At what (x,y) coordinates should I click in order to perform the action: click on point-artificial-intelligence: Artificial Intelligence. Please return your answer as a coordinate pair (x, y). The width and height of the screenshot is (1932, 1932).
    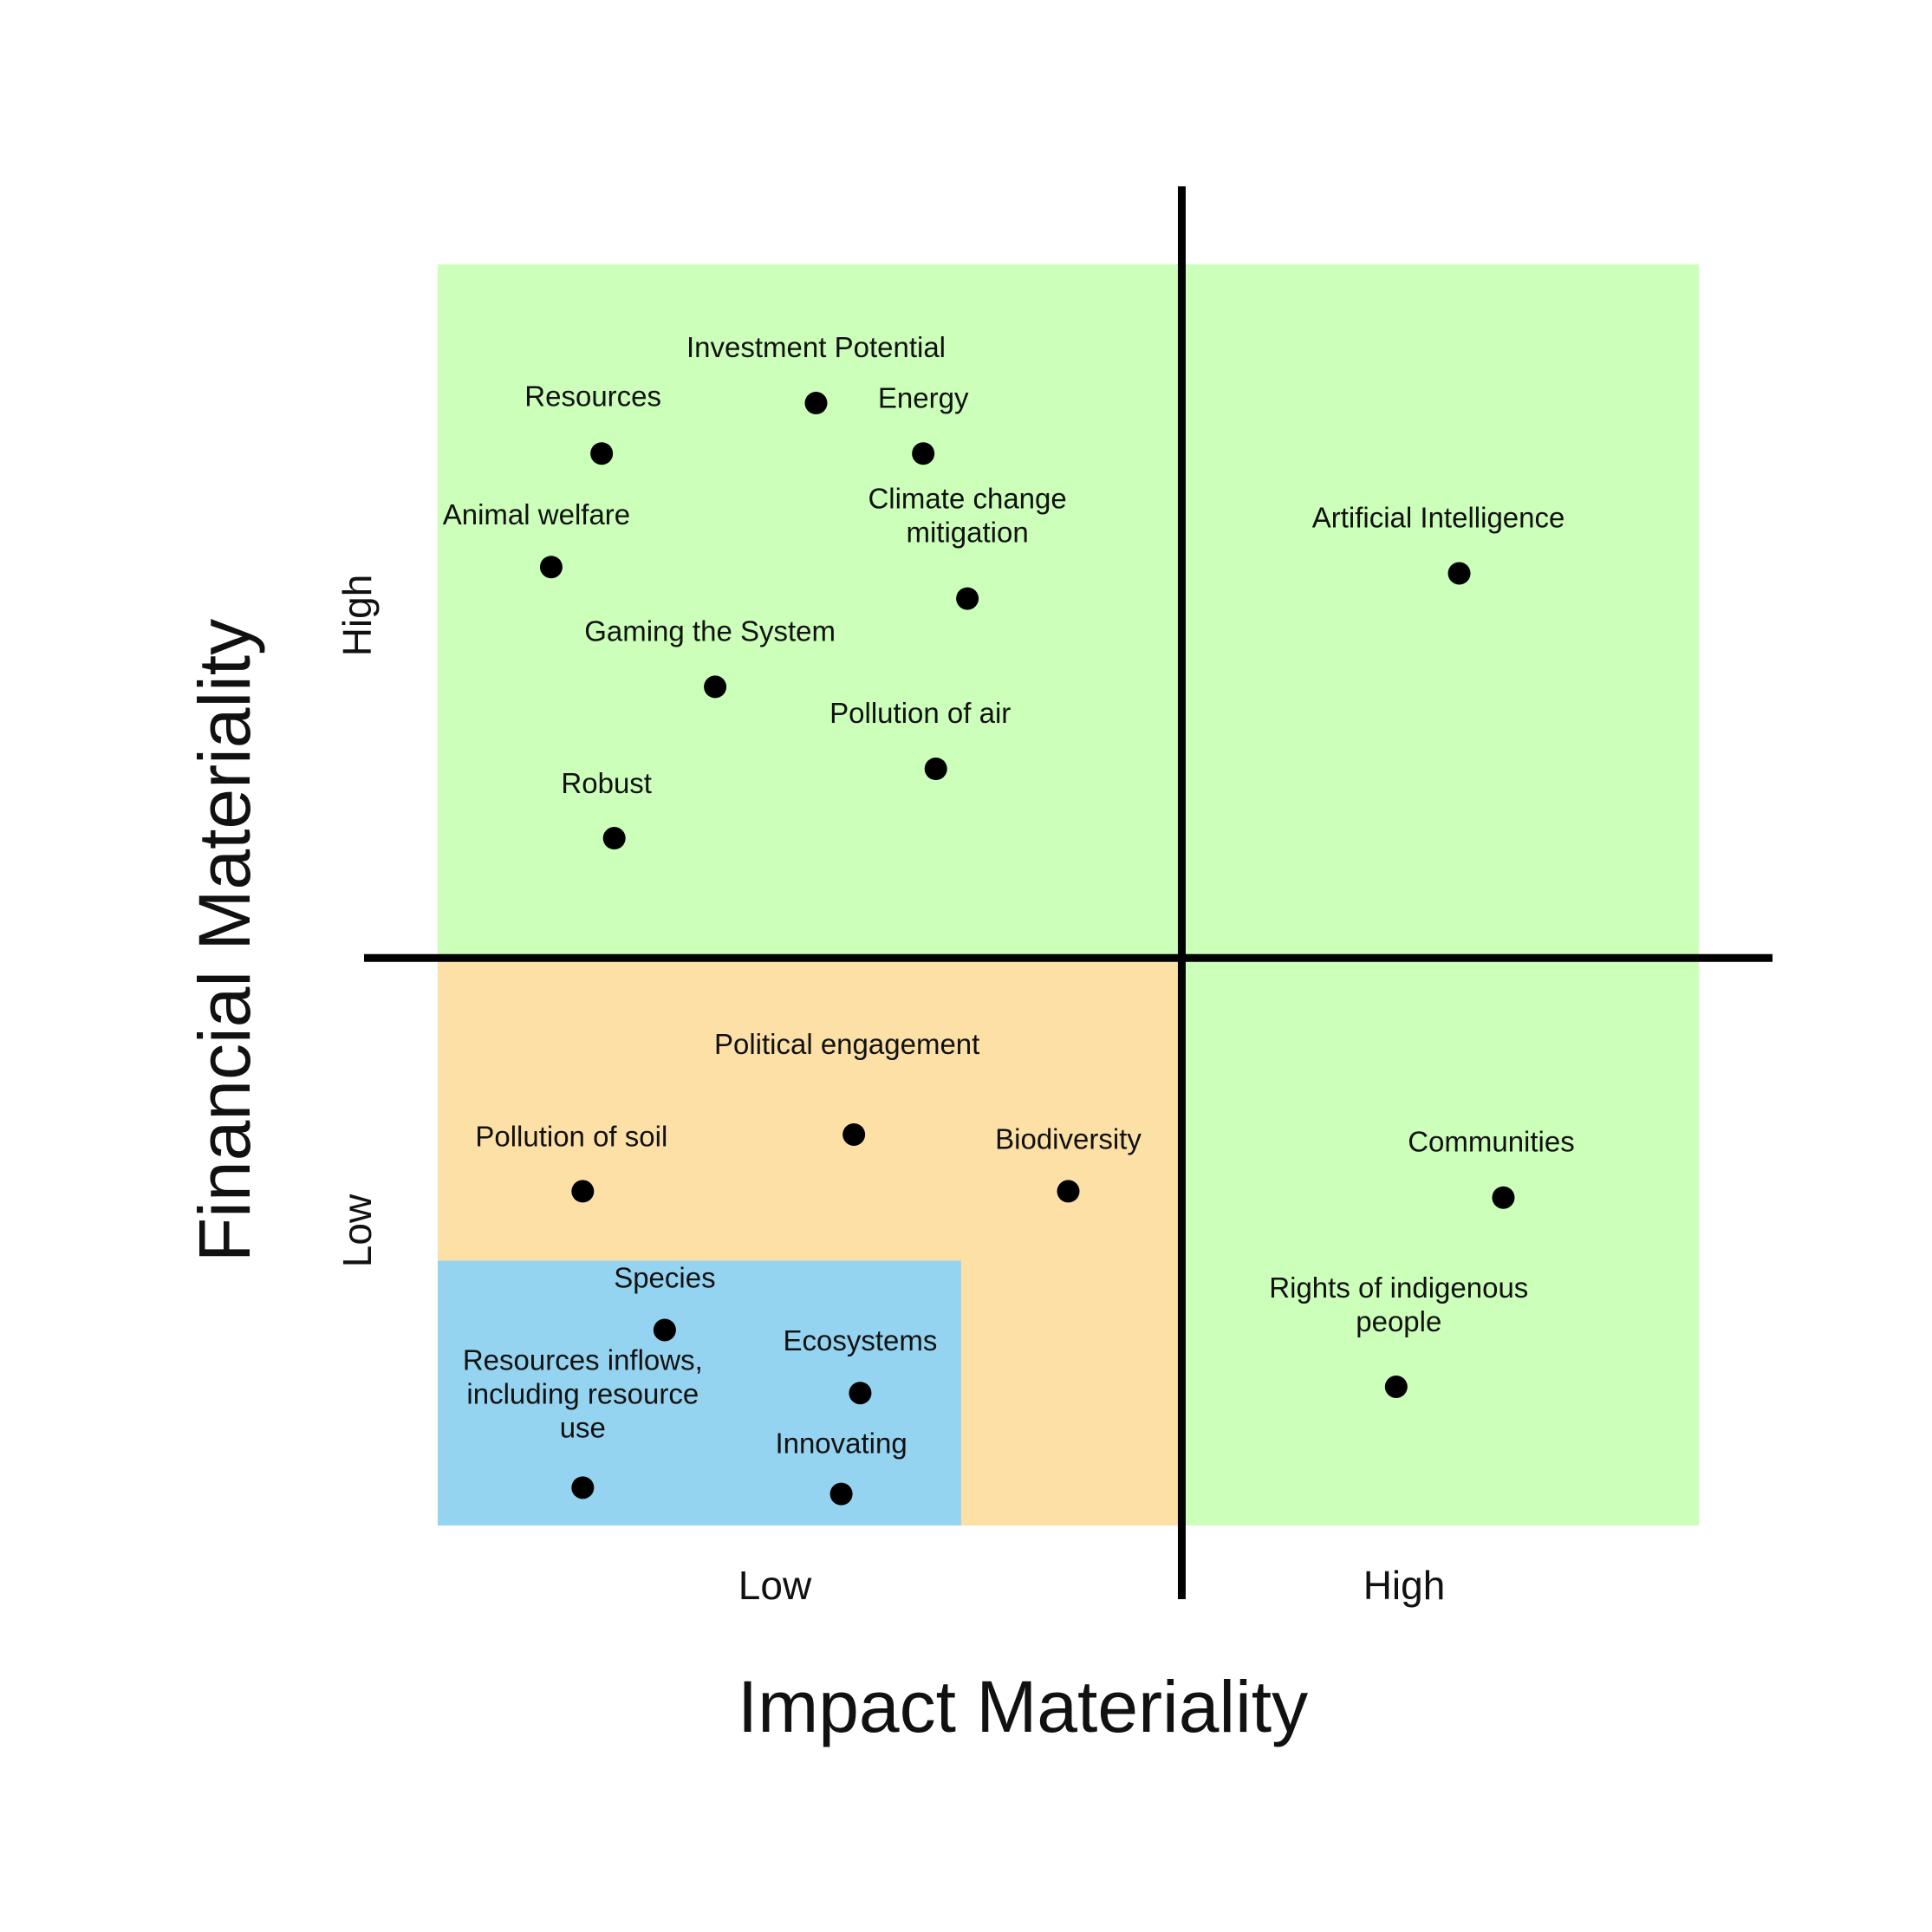
    Looking at the image, I should click on (1438, 543).